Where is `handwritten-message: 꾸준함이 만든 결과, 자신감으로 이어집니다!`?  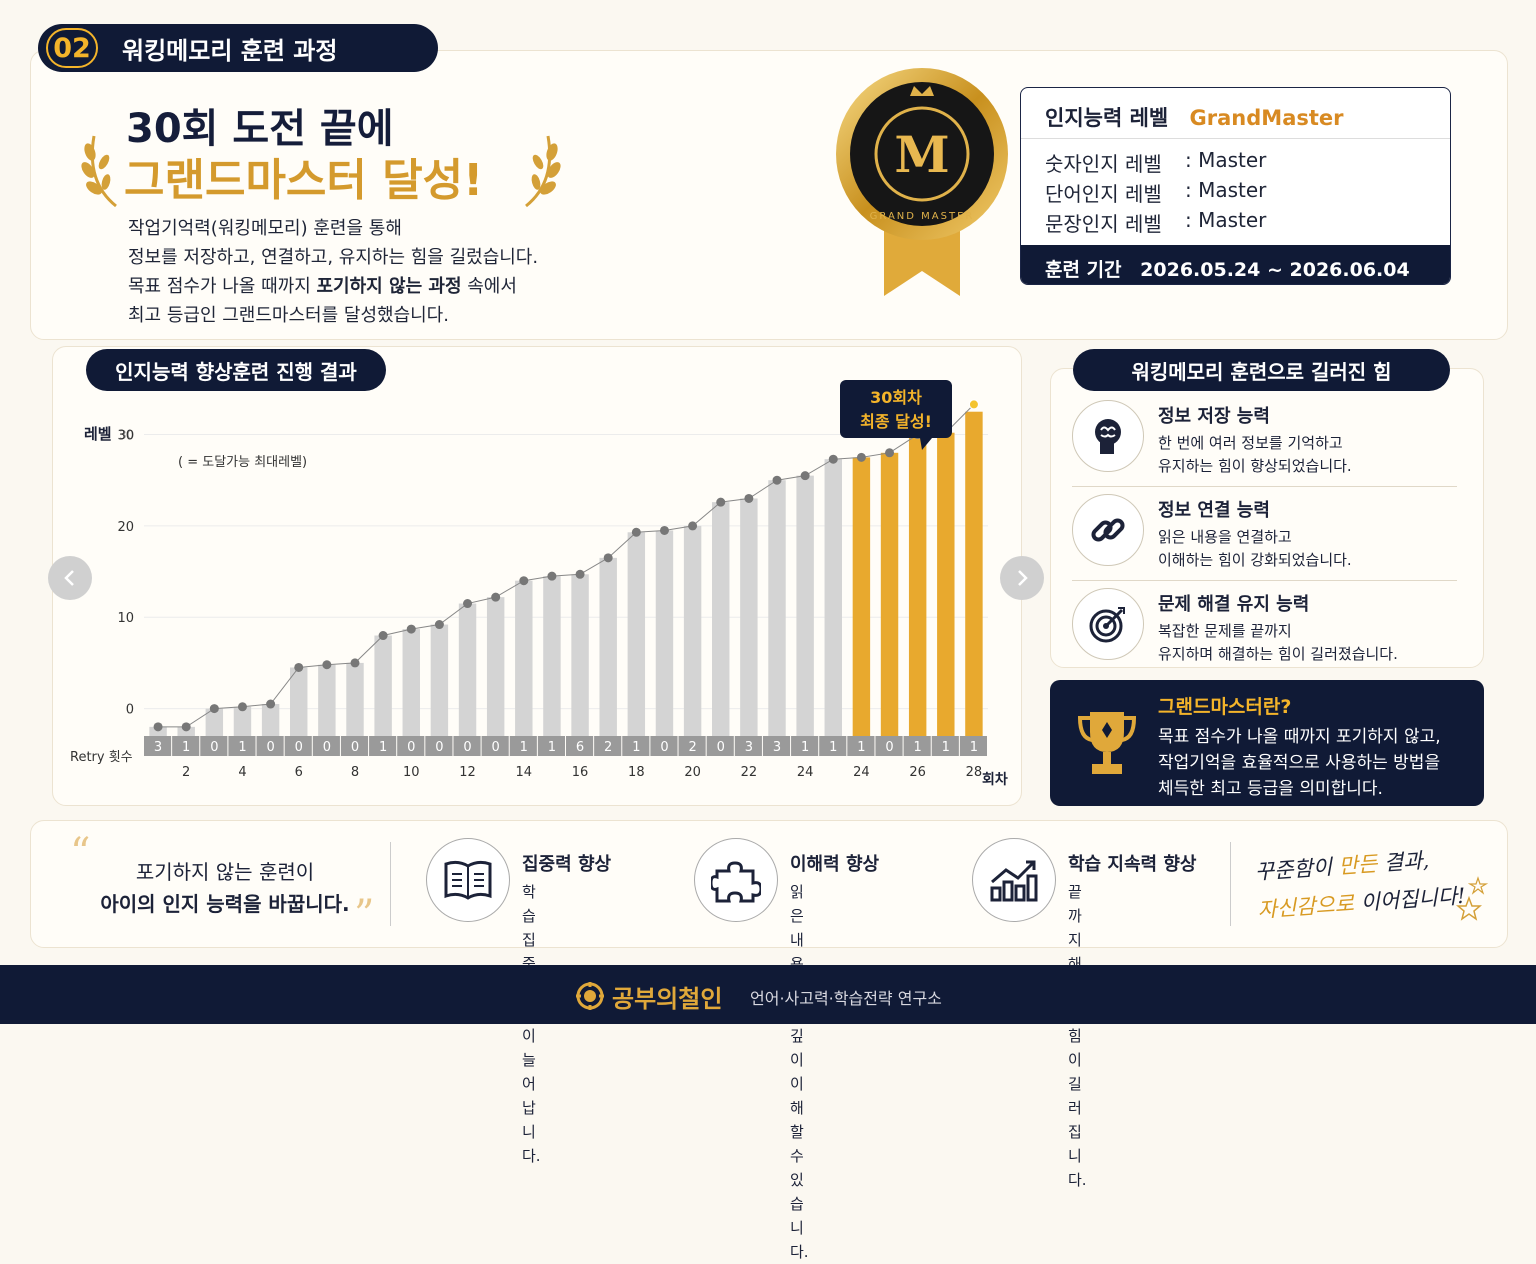
handwritten-message: 꾸준함이 만든 결과, 자신감으로 이어집니다! is located at coordinates (1360, 885).